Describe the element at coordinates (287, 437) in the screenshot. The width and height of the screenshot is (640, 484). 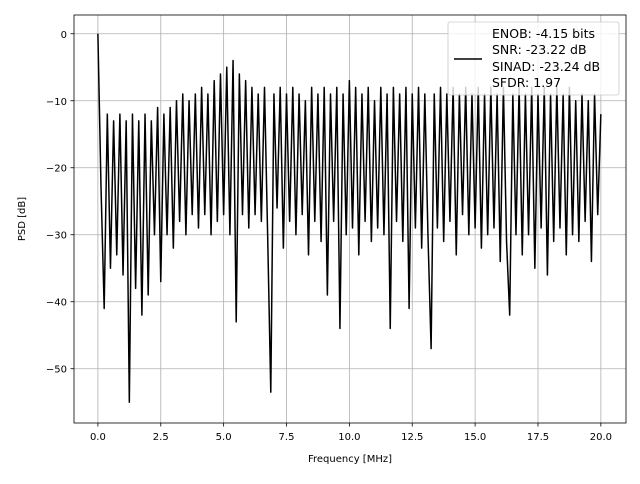
I see `x-tick-label: 7.5` at that location.